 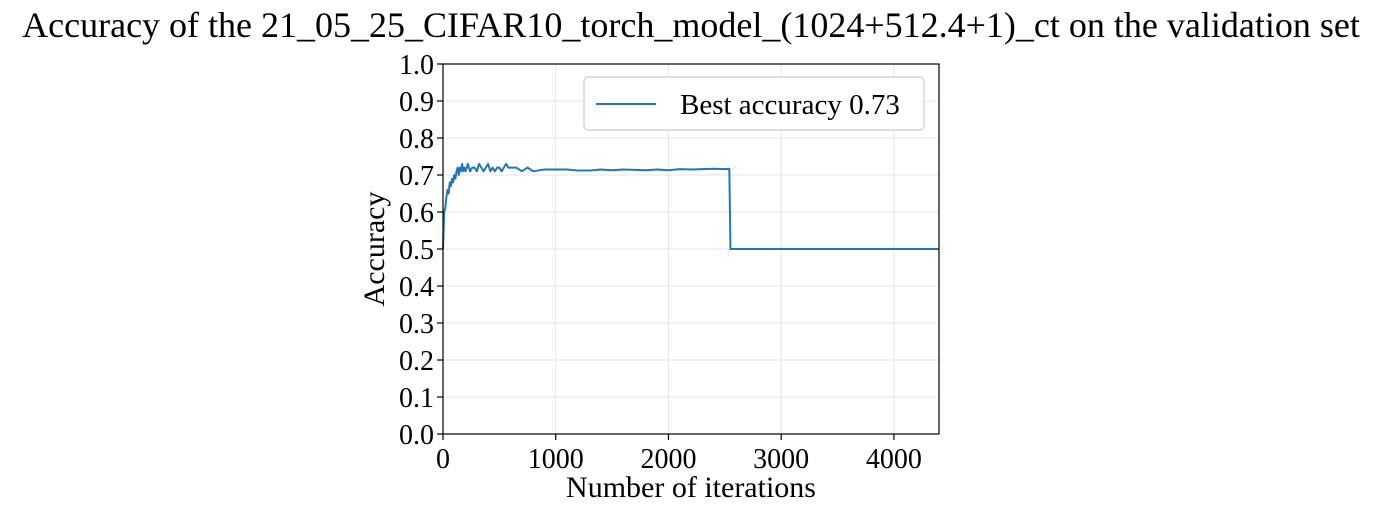 What do you see at coordinates (790, 105) in the screenshot?
I see `legend-label: Best accuracy 0.73` at bounding box center [790, 105].